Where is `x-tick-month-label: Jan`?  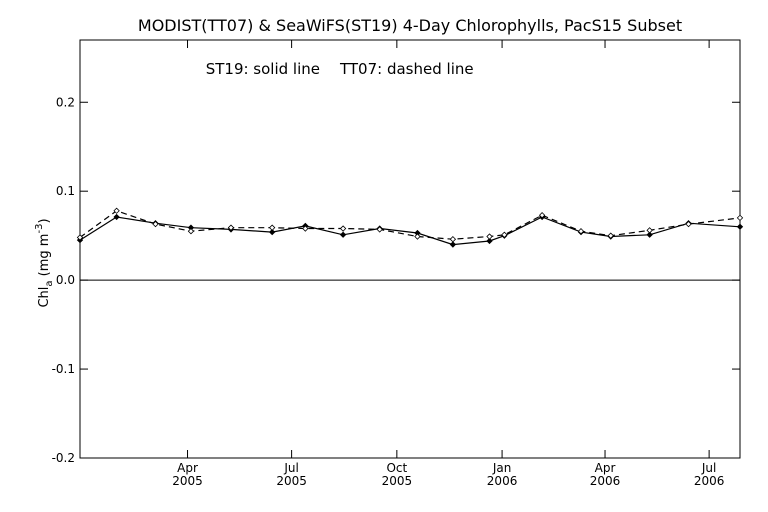
x-tick-month-label: Jan is located at coordinates (502, 468).